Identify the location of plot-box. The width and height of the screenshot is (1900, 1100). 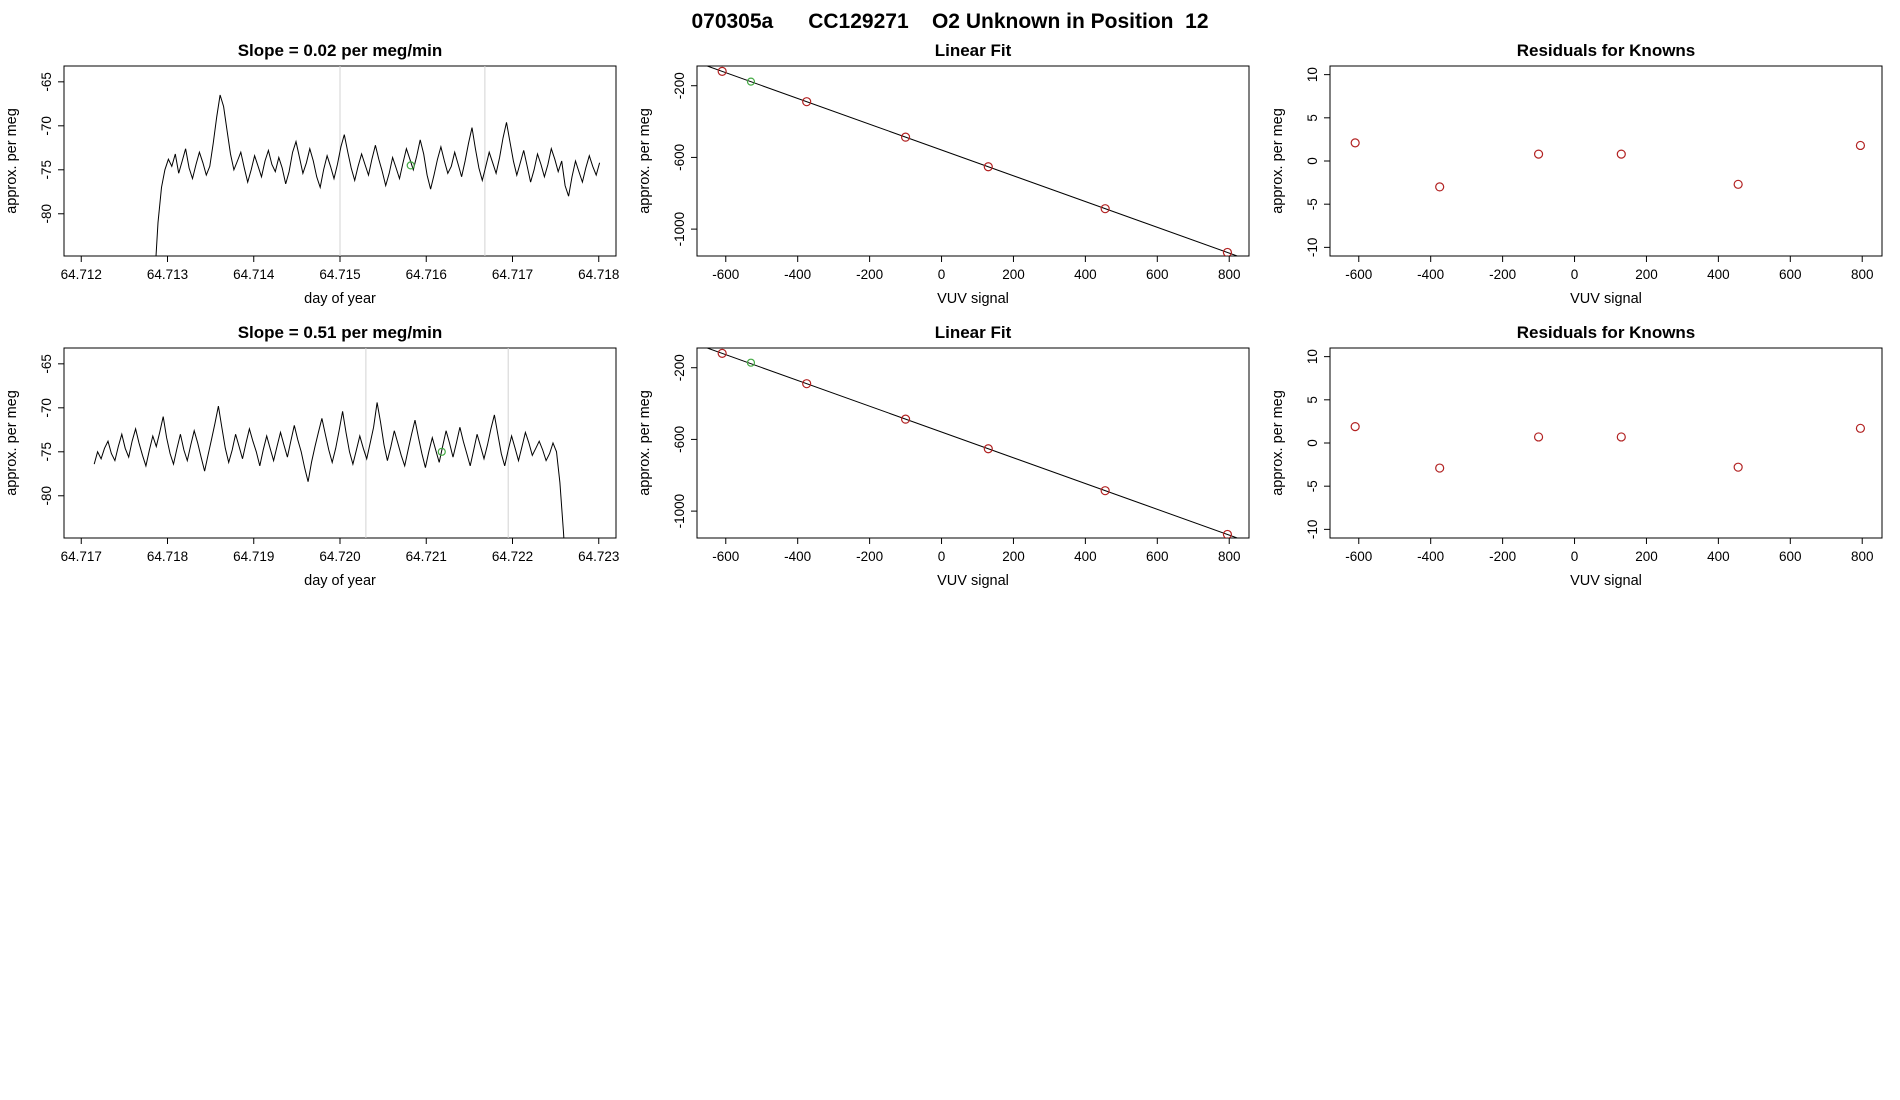
(973, 443).